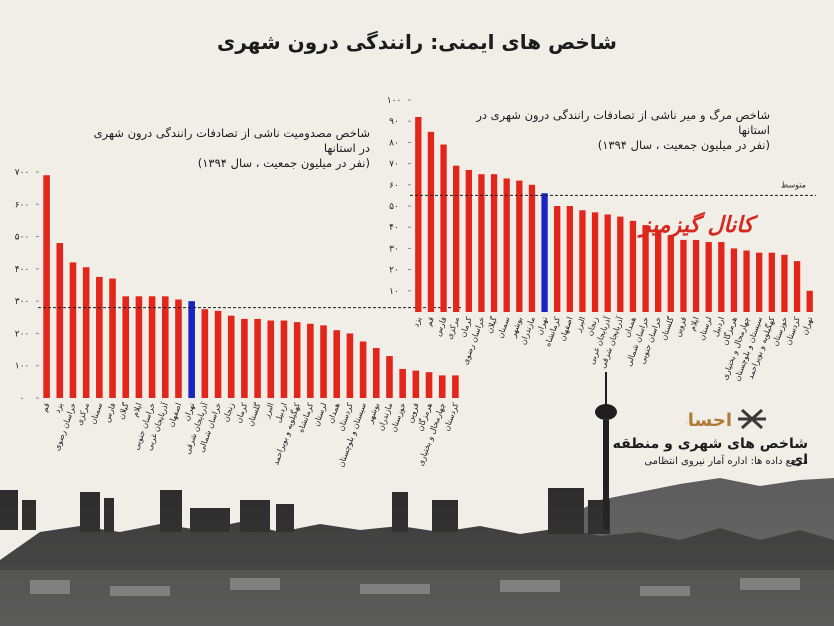 This screenshot has width=834, height=626. Describe the element at coordinates (22, 270) in the screenshot. I see `y-tick-label: ۴۰۰` at that location.